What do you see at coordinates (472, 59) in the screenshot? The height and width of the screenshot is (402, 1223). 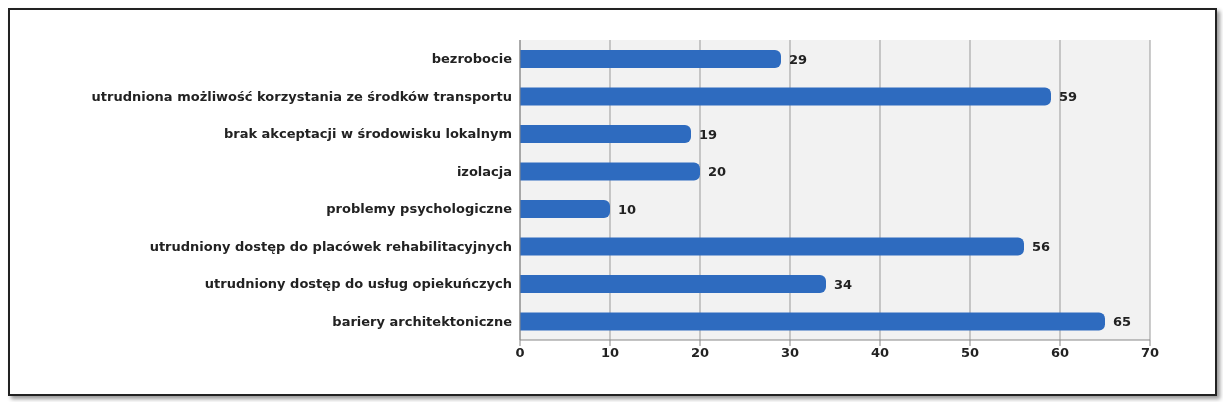 I see `y-tick-label: bezrobocie` at bounding box center [472, 59].